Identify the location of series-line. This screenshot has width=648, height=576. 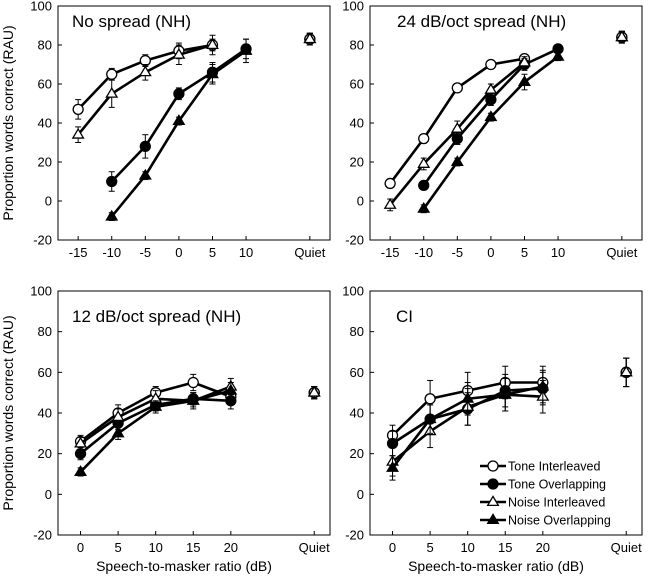
(490, 132).